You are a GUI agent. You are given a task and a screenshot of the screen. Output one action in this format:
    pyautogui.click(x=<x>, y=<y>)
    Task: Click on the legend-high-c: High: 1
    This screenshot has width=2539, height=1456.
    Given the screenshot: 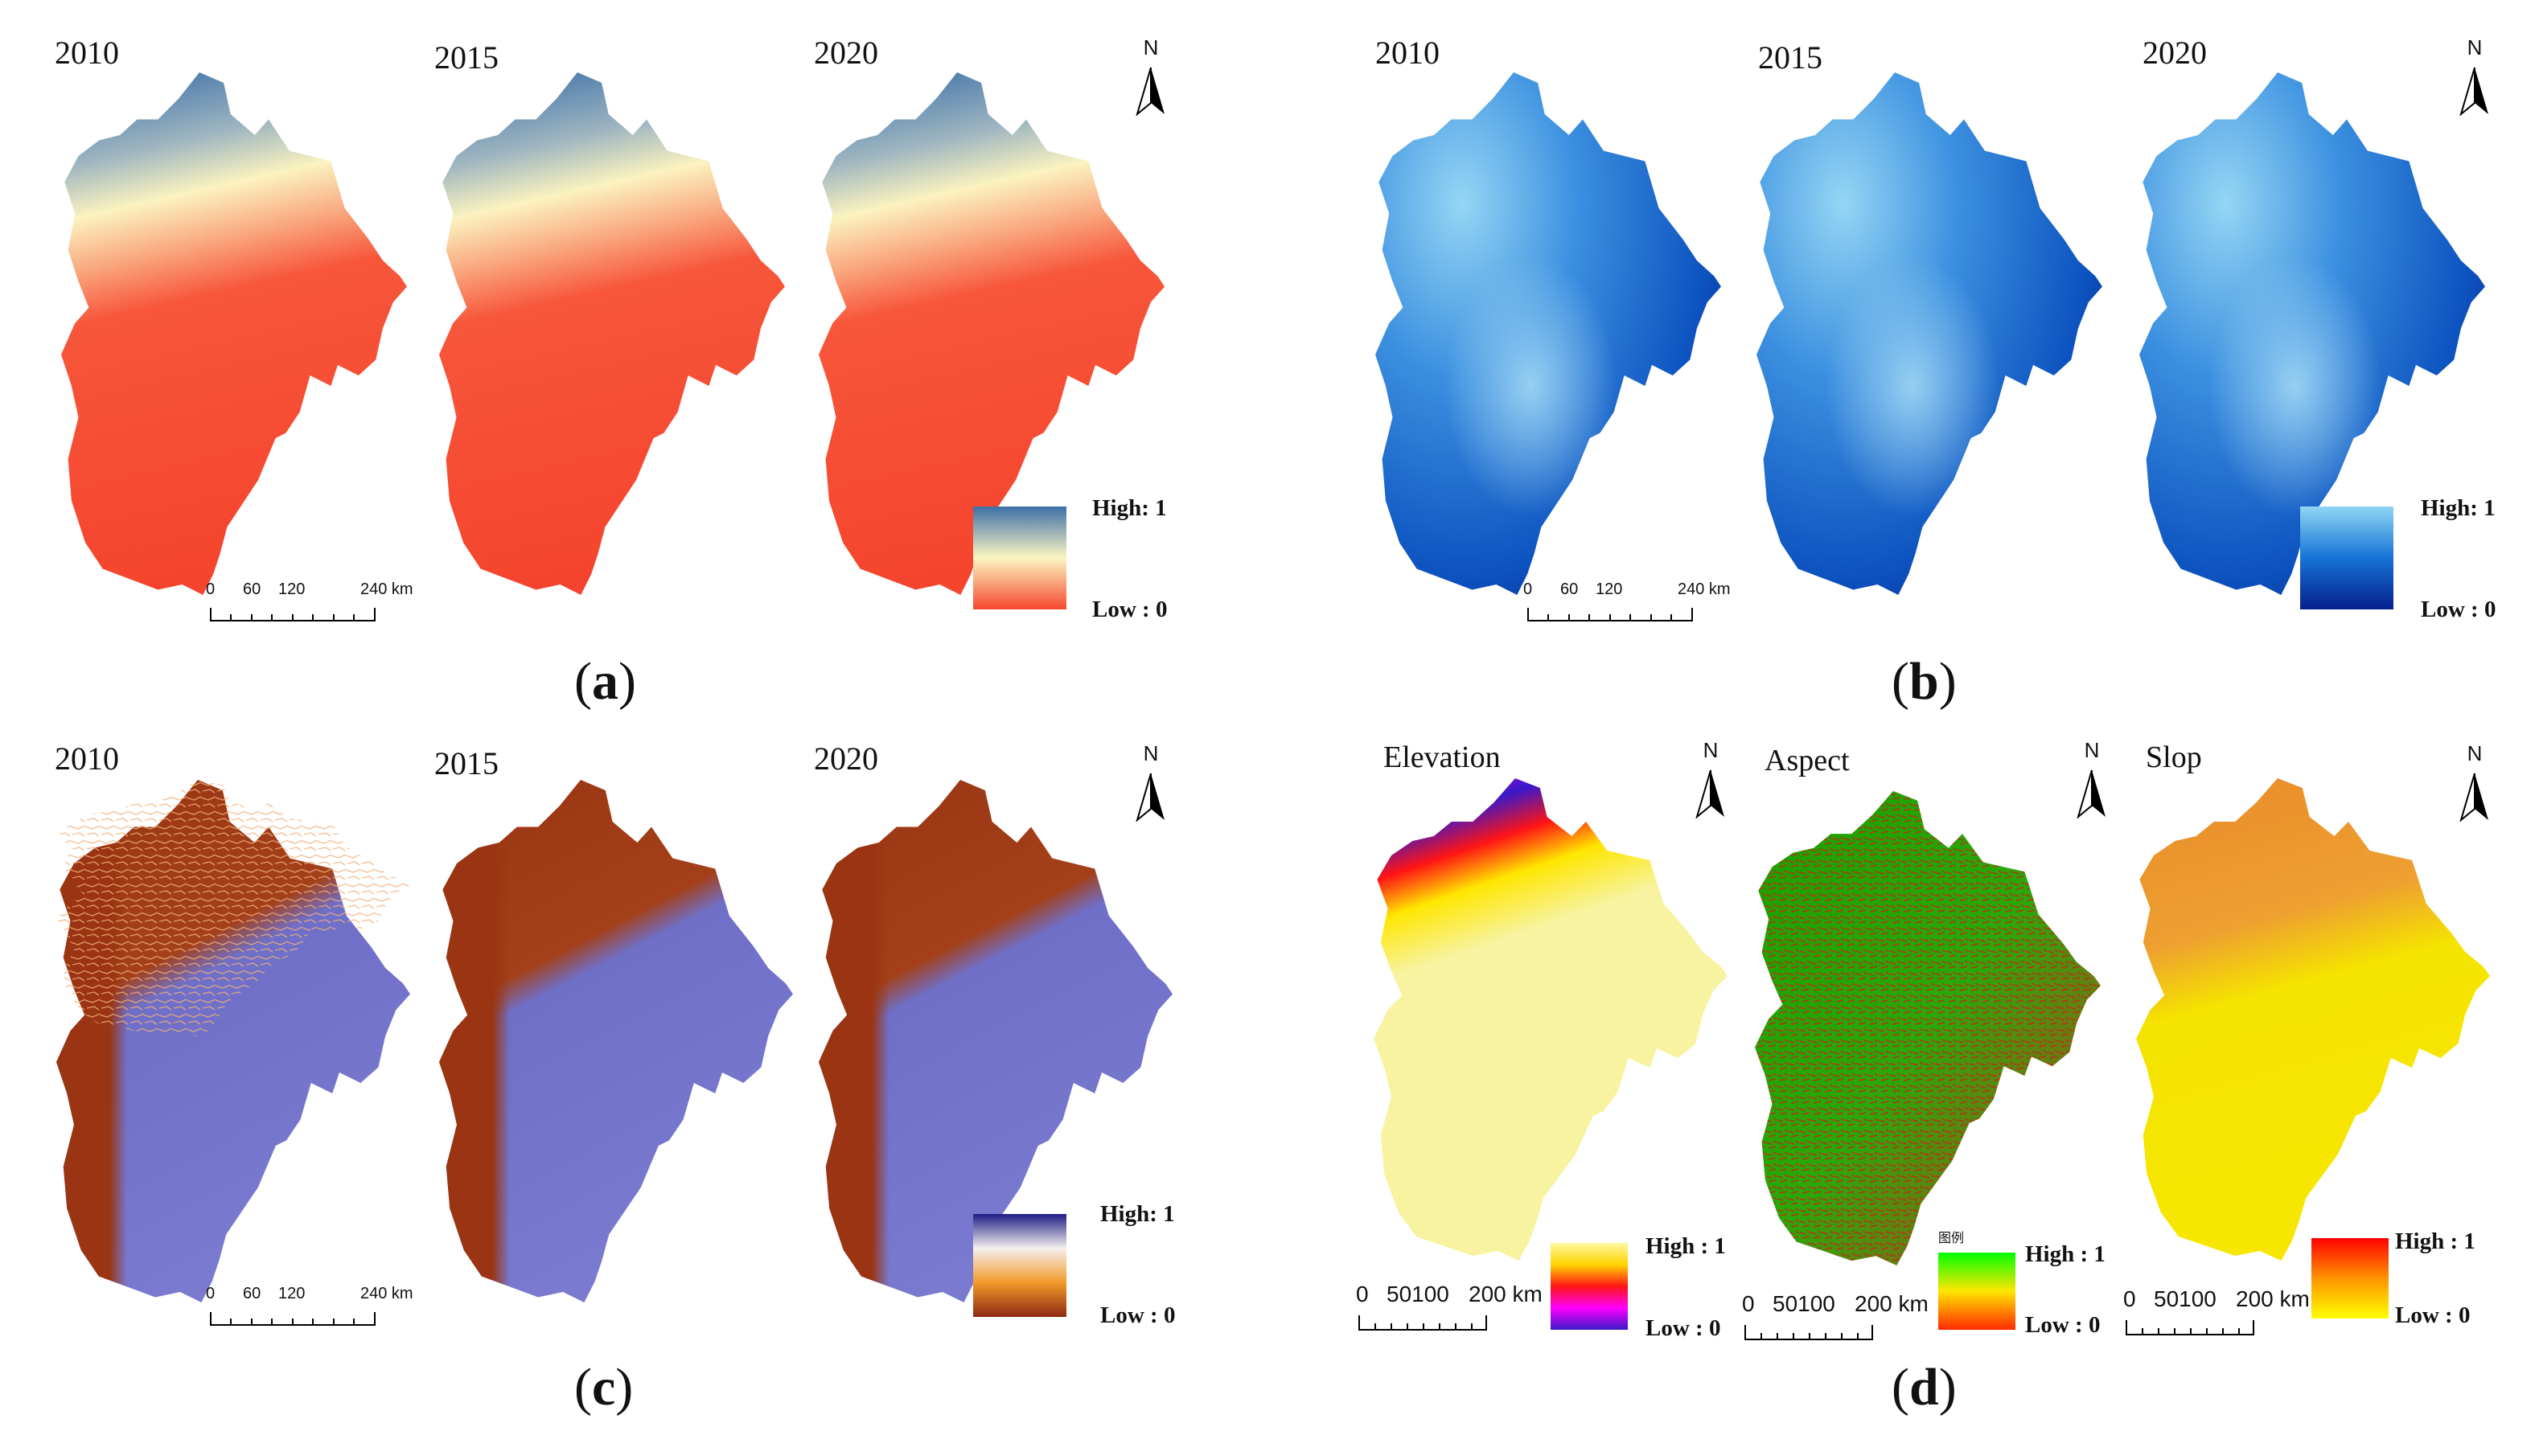 What is the action you would take?
    pyautogui.click(x=1137, y=1214)
    